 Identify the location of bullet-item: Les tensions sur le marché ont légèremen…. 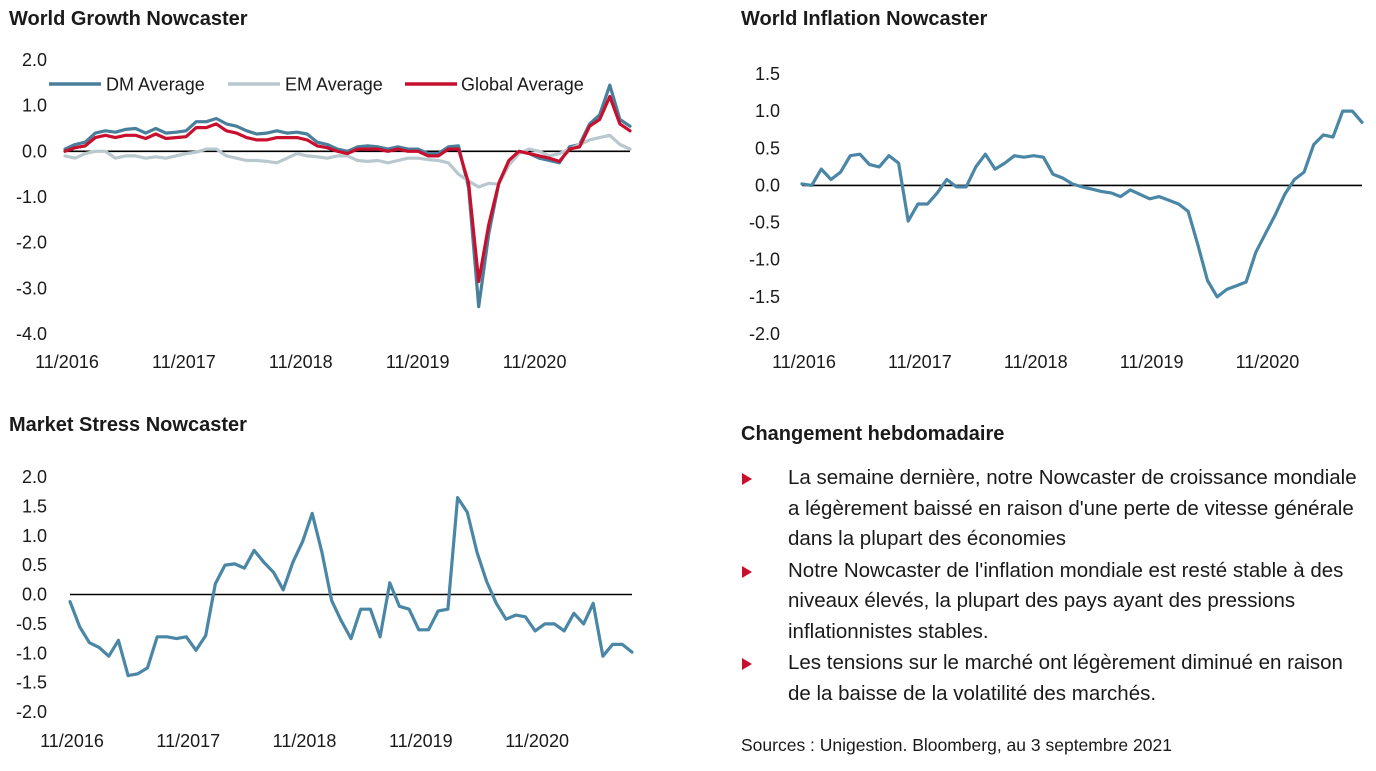
(1050, 678).